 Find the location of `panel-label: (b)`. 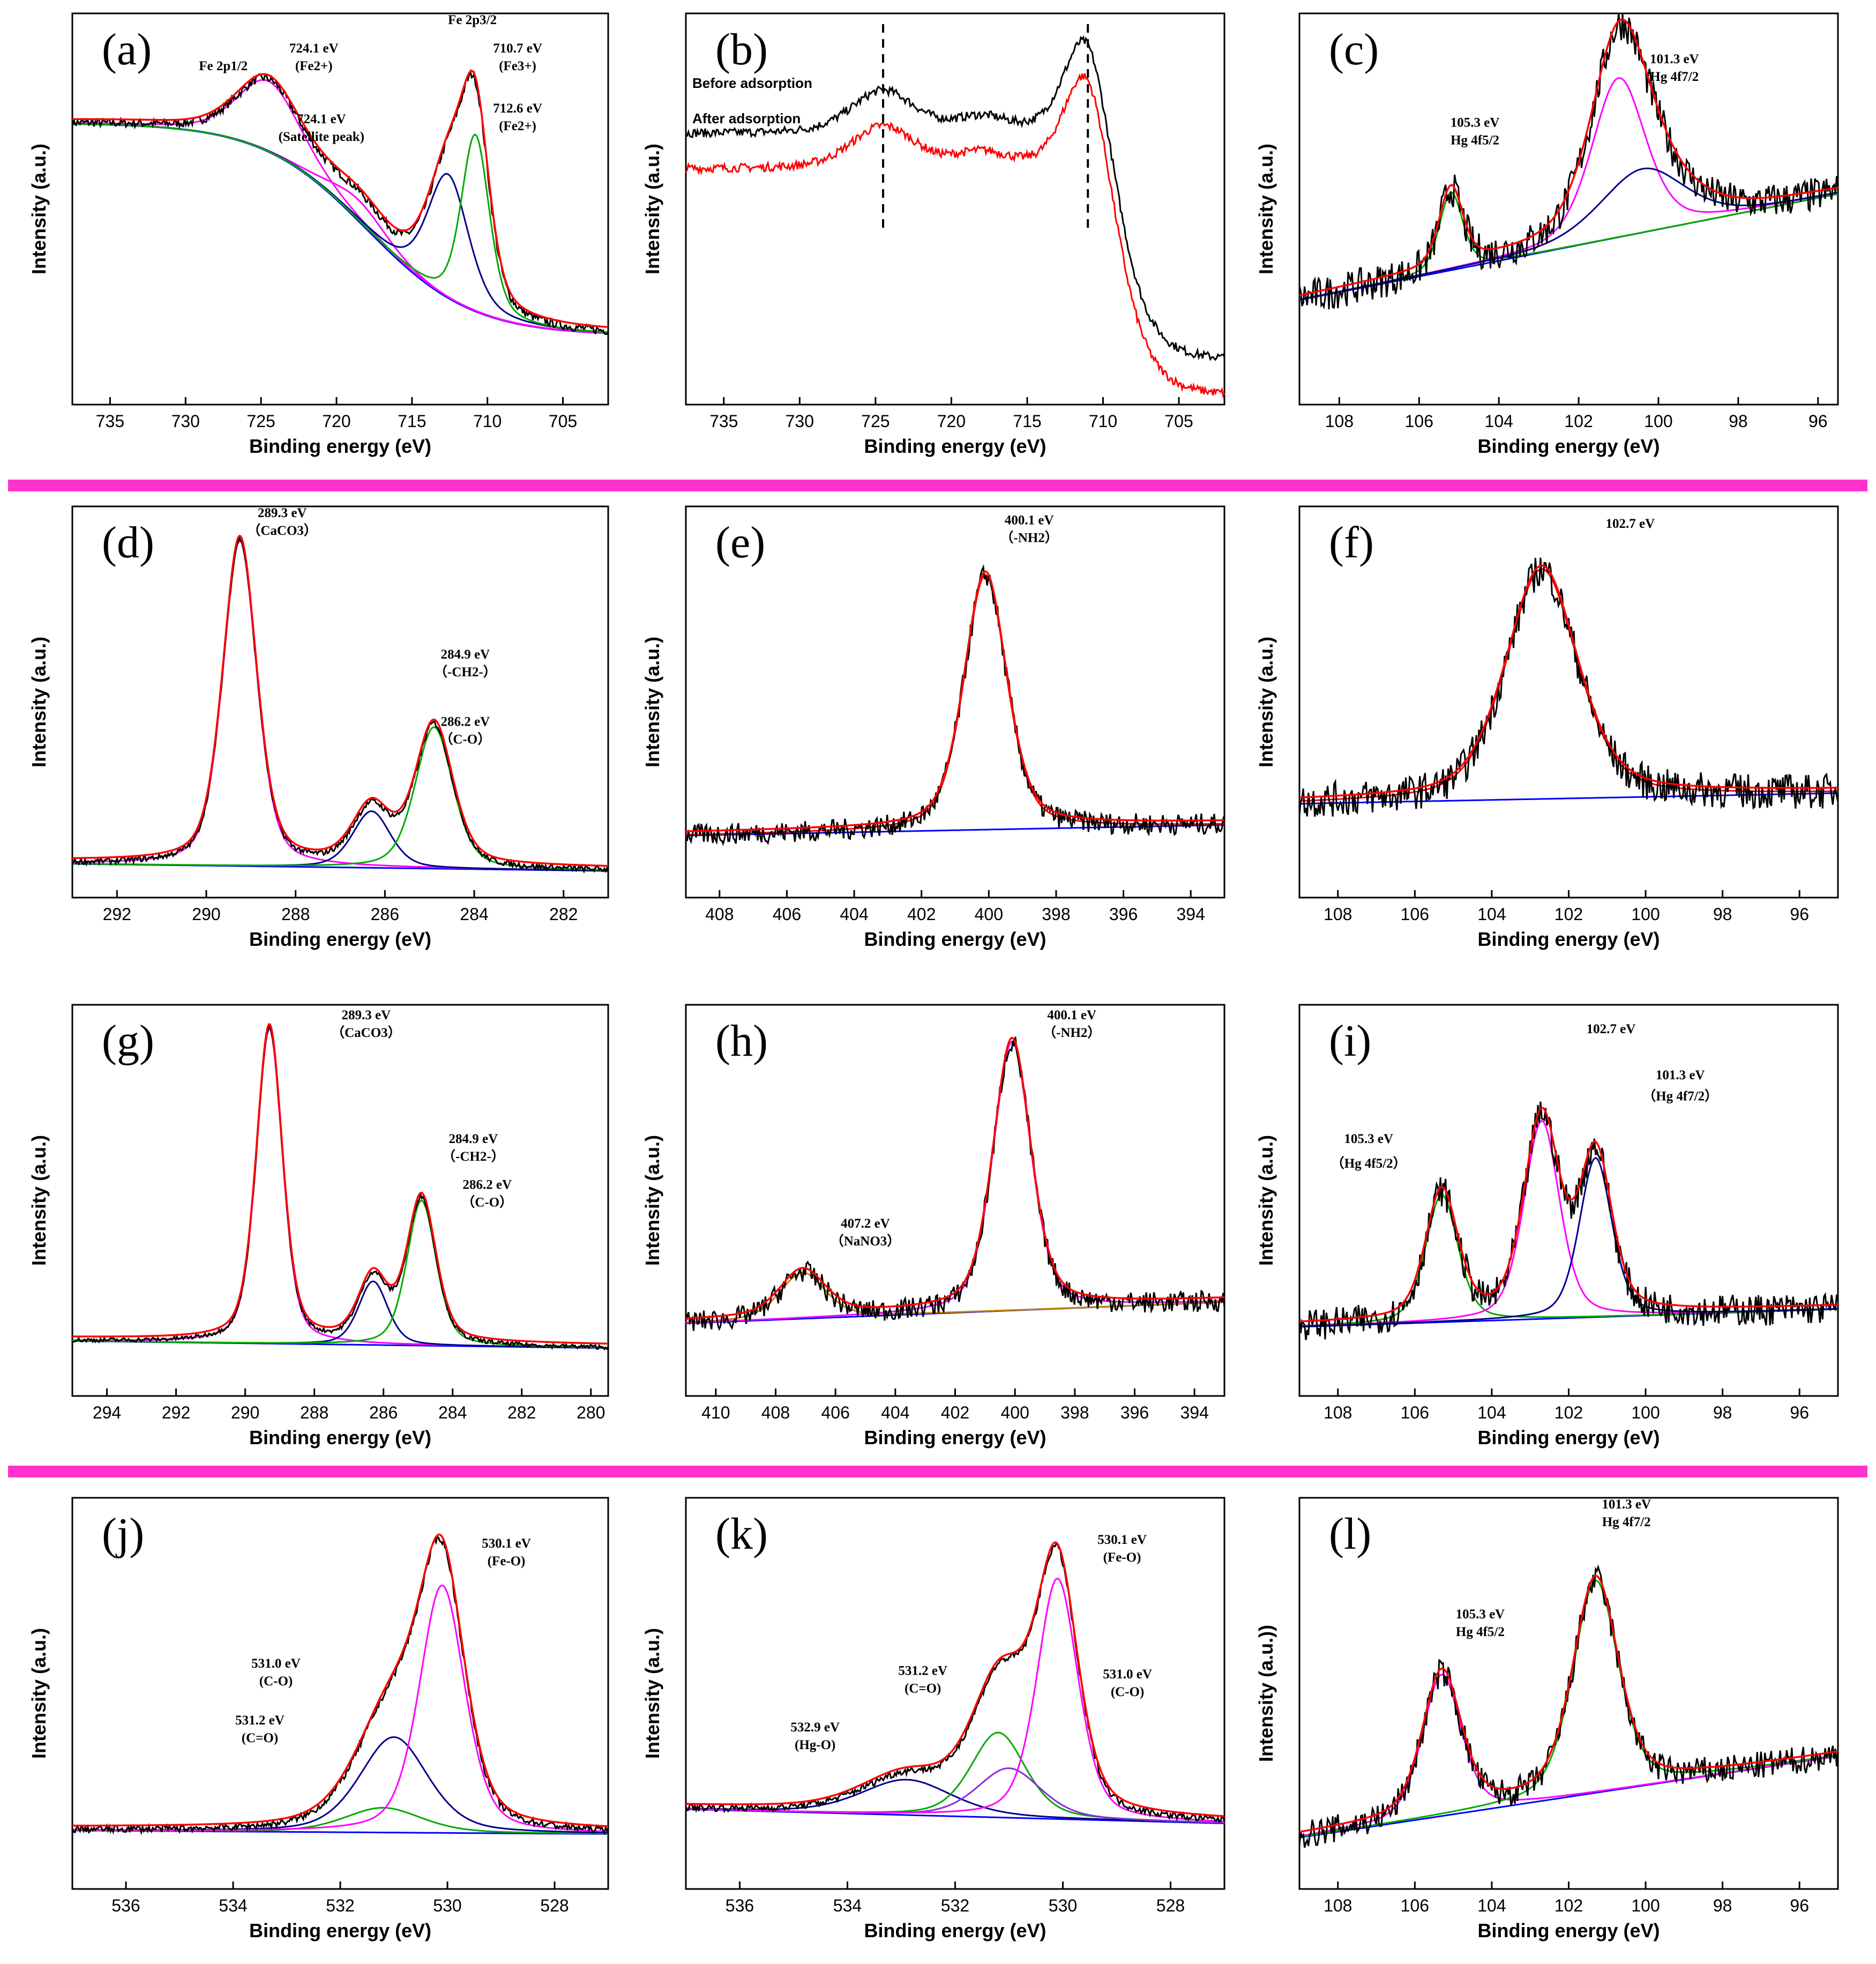

panel-label: (b) is located at coordinates (741, 50).